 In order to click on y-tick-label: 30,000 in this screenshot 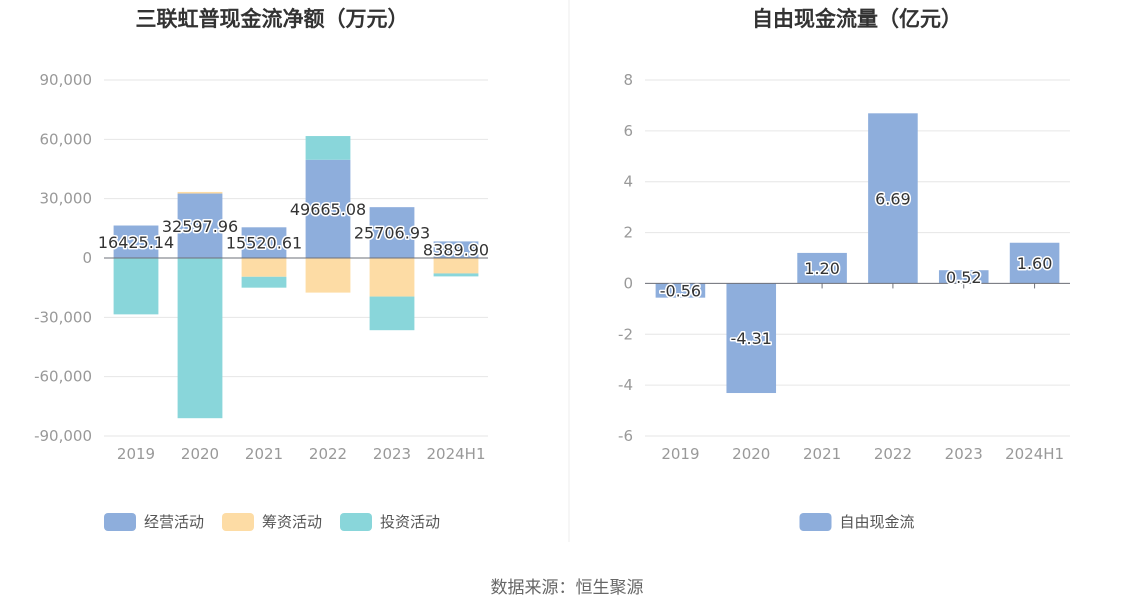, I will do `click(66, 199)`.